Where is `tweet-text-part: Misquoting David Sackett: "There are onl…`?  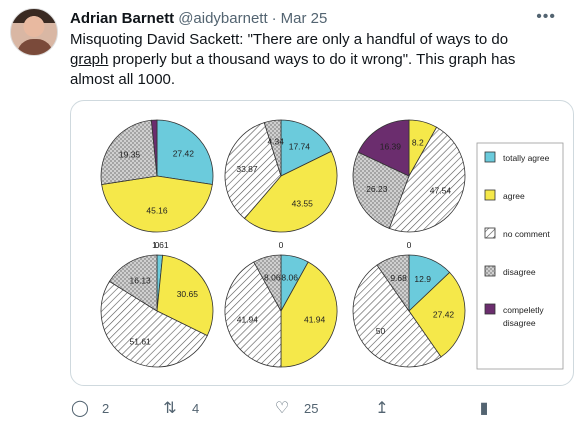
tweet-text-part: Misquoting David Sackett: "There are onl… is located at coordinates (289, 39).